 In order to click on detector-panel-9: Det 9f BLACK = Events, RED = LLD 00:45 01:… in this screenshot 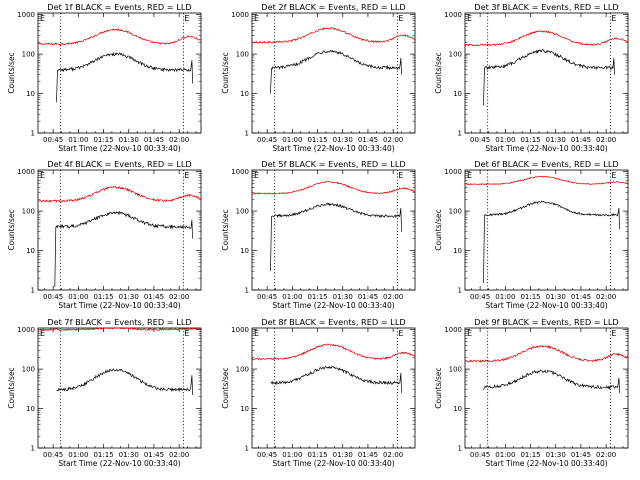, I will do `click(531, 392)`.